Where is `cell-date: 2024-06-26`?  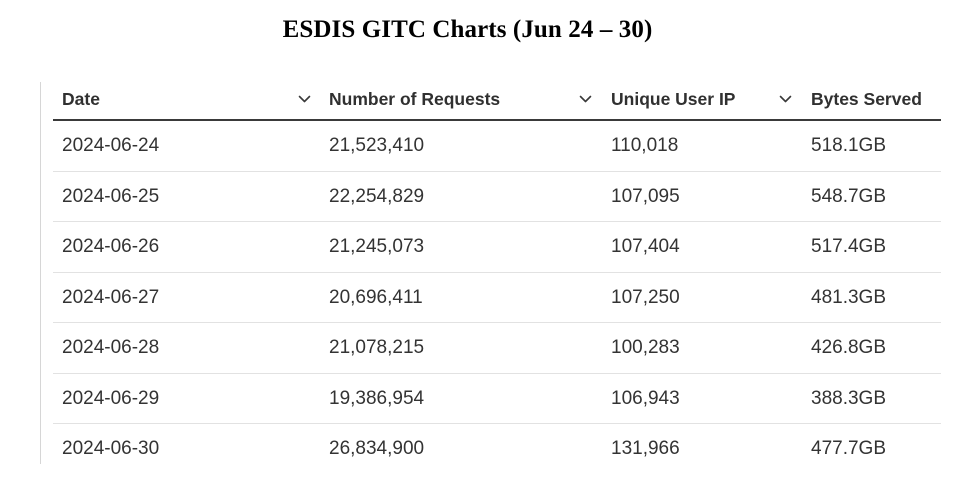 cell-date: 2024-06-26 is located at coordinates (111, 246).